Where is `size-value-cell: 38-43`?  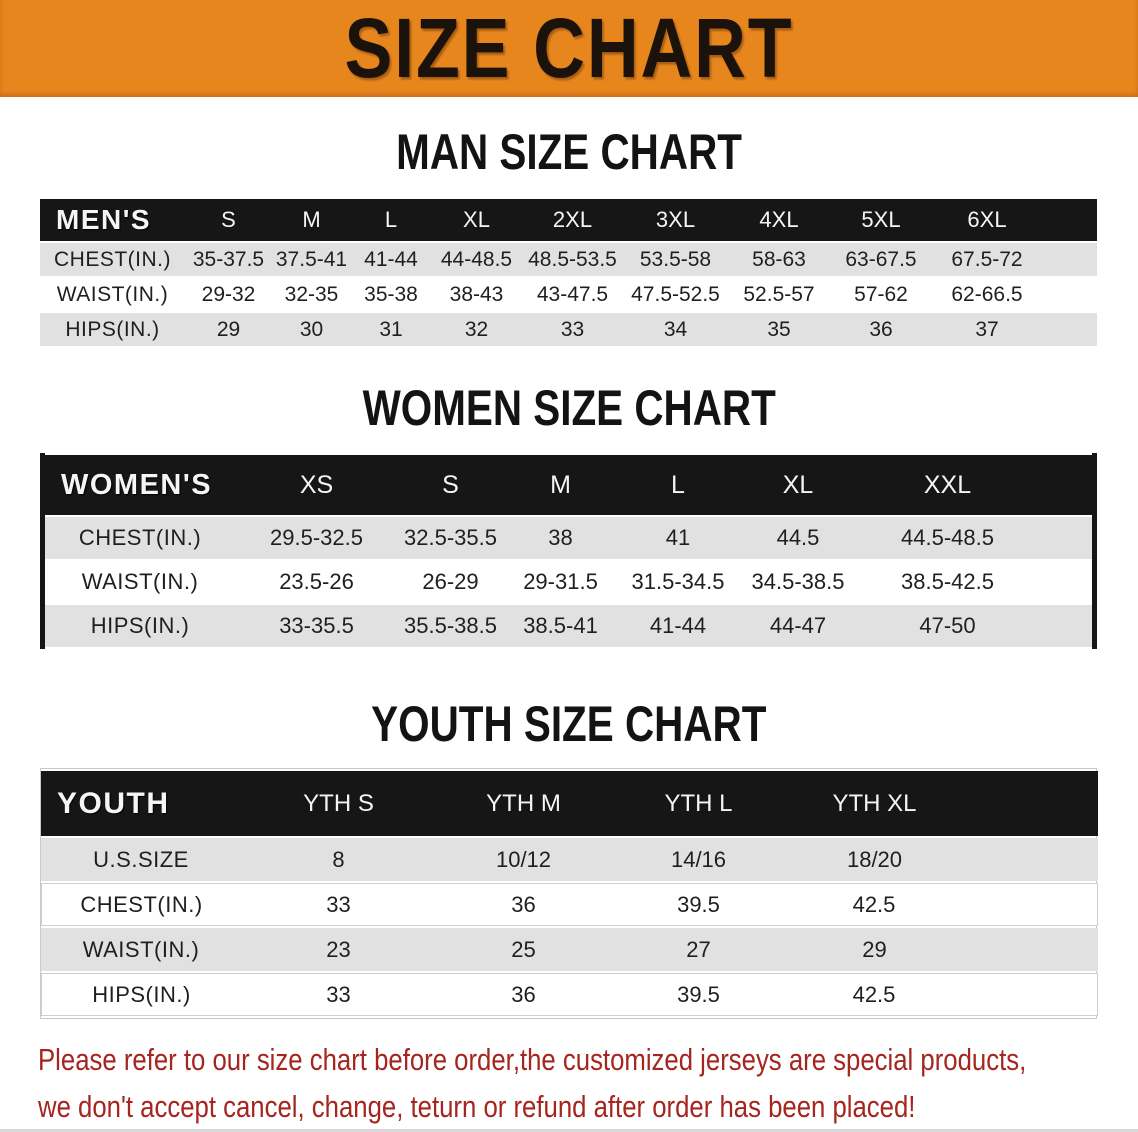 size-value-cell: 38-43 is located at coordinates (476, 294).